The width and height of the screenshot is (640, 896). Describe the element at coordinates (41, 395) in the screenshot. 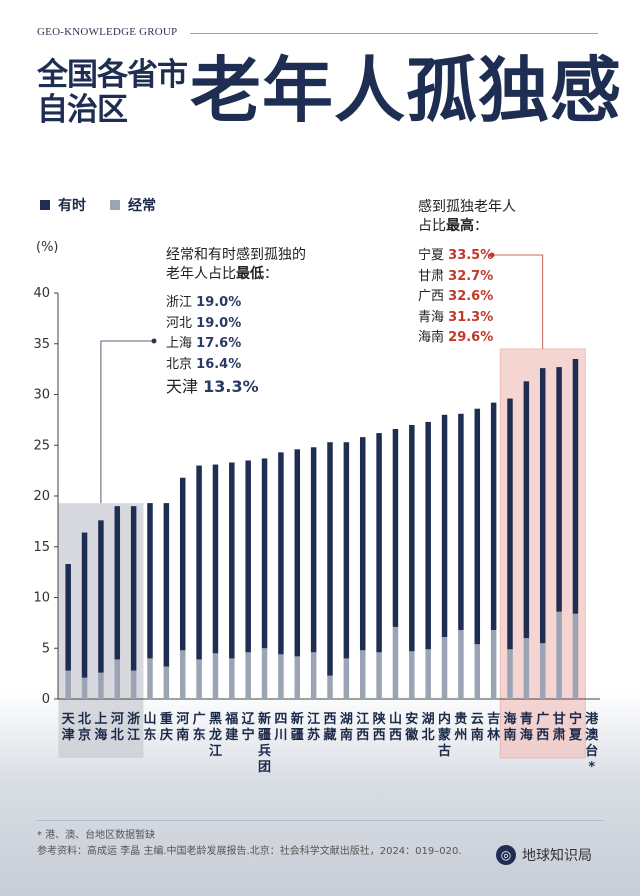

I see `y-tick-label: 30` at that location.